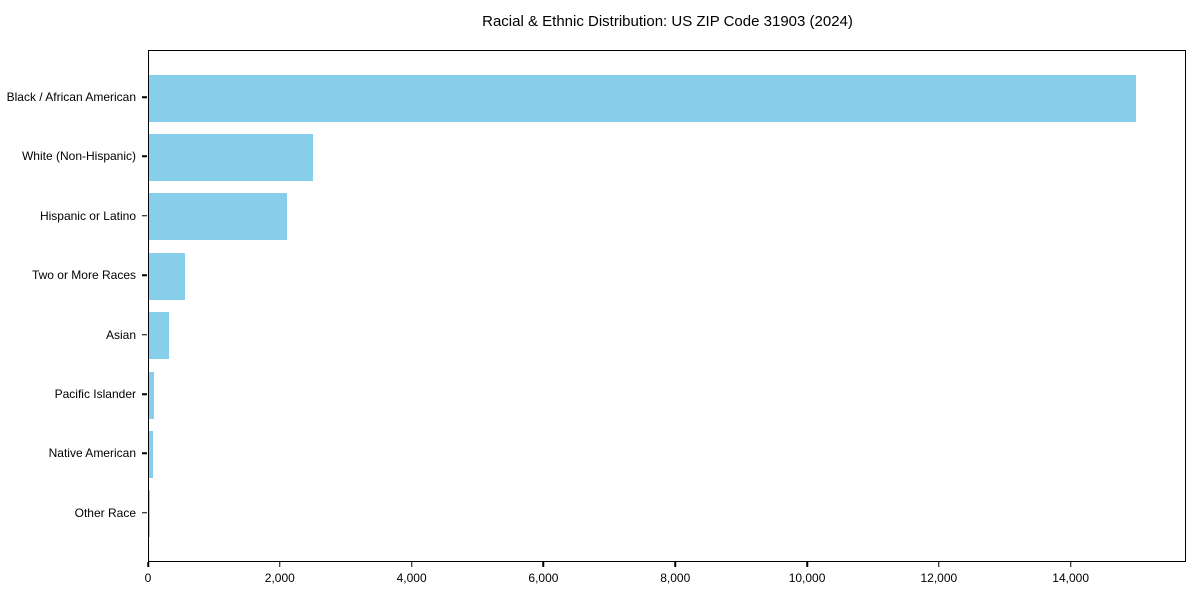 Image resolution: width=1200 pixels, height=600 pixels. I want to click on y-label-white-non-hispanic: White (Non-Hispanic), so click(78, 156).